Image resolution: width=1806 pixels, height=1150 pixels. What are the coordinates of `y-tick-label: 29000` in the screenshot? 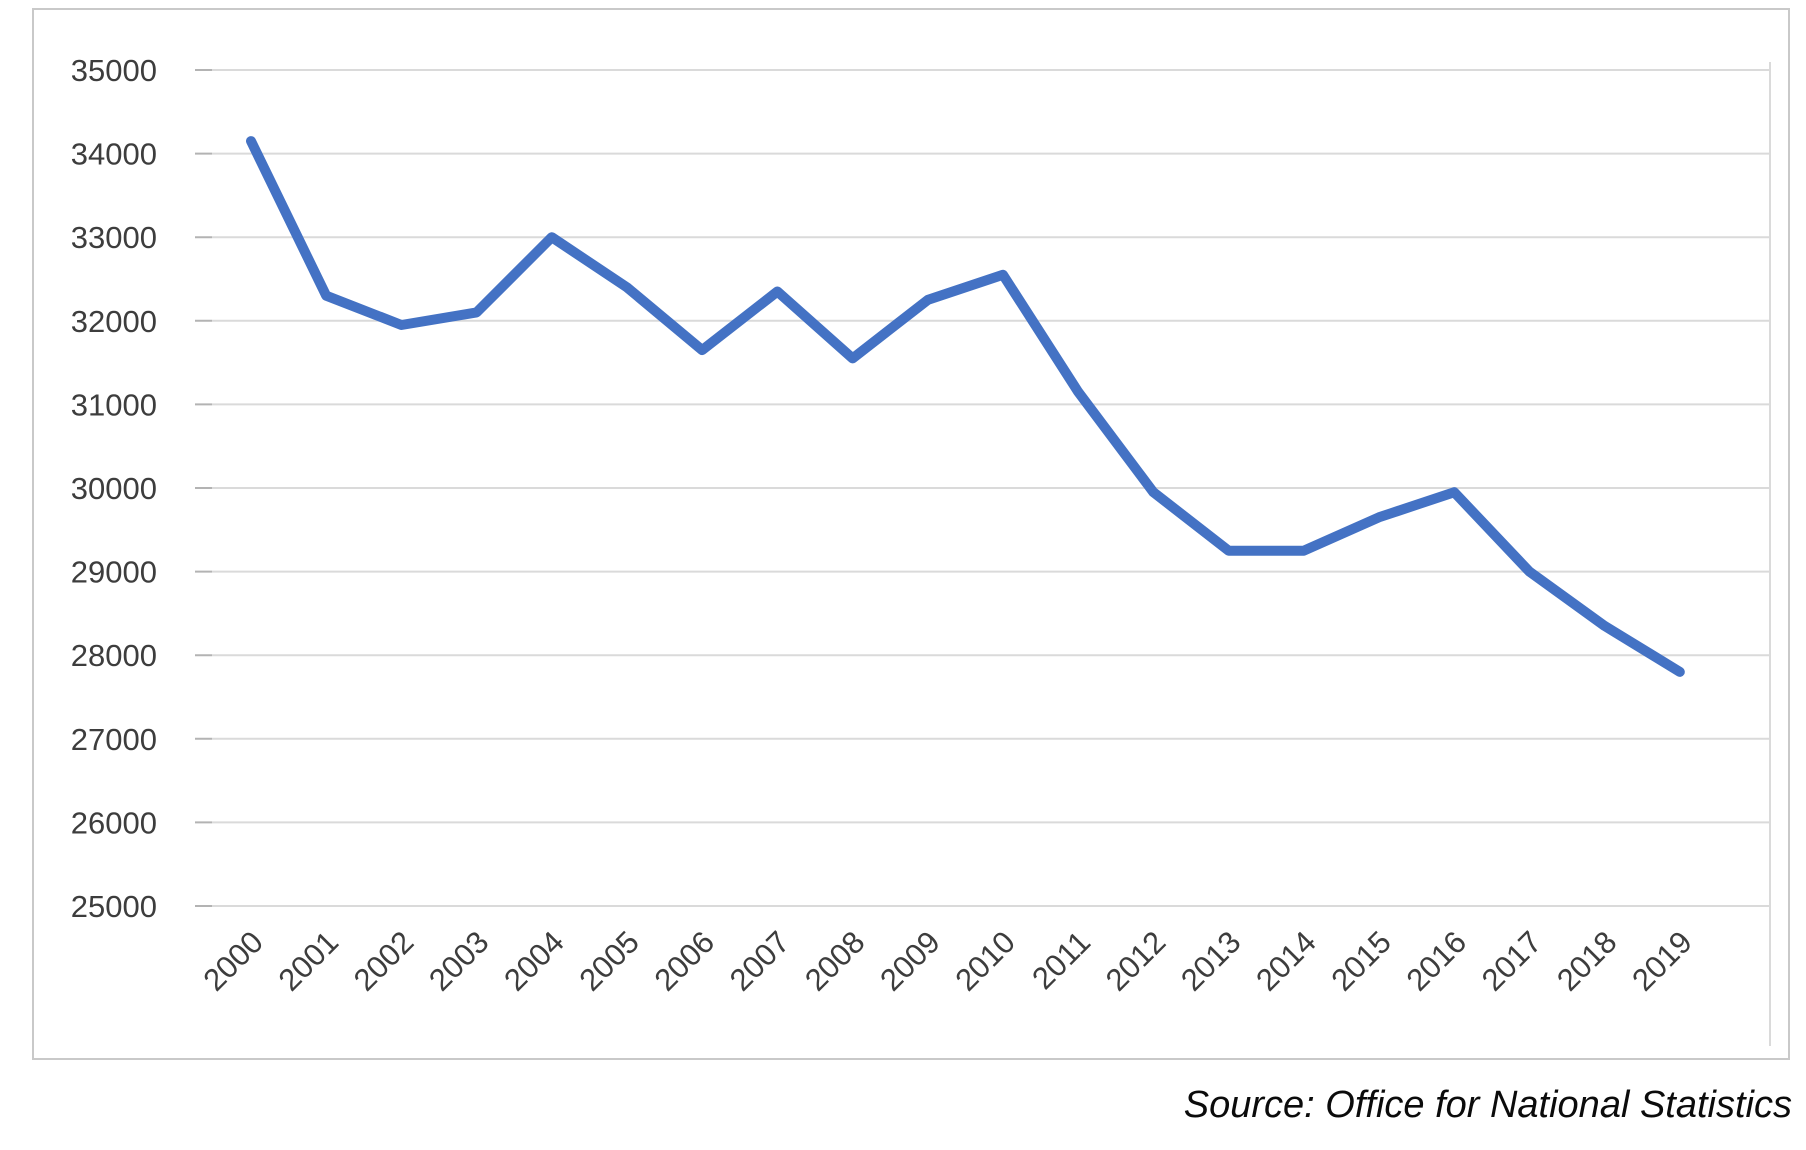 It's located at (114, 572).